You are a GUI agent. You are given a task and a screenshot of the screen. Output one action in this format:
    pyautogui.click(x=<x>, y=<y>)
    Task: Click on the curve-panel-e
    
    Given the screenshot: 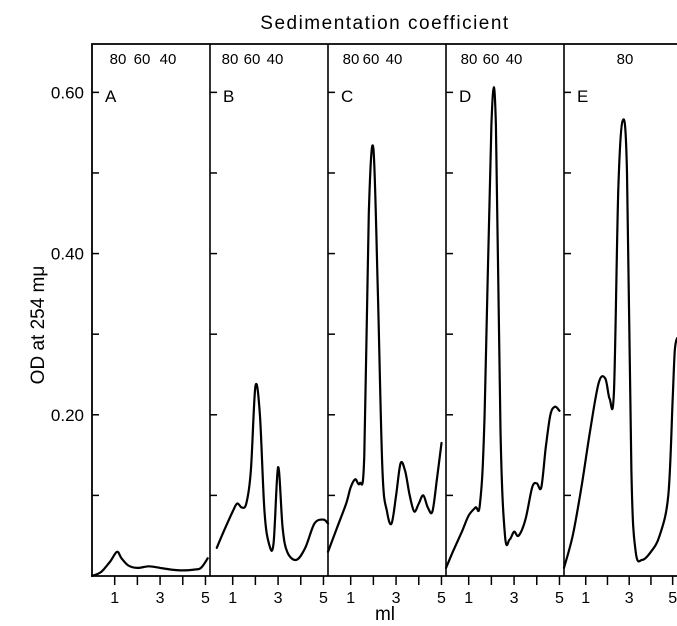 What is the action you would take?
    pyautogui.click(x=619, y=343)
    